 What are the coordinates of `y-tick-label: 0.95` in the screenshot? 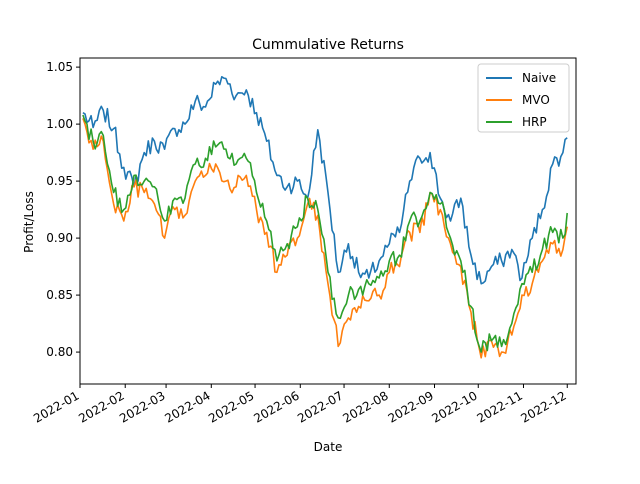 It's located at (59, 181).